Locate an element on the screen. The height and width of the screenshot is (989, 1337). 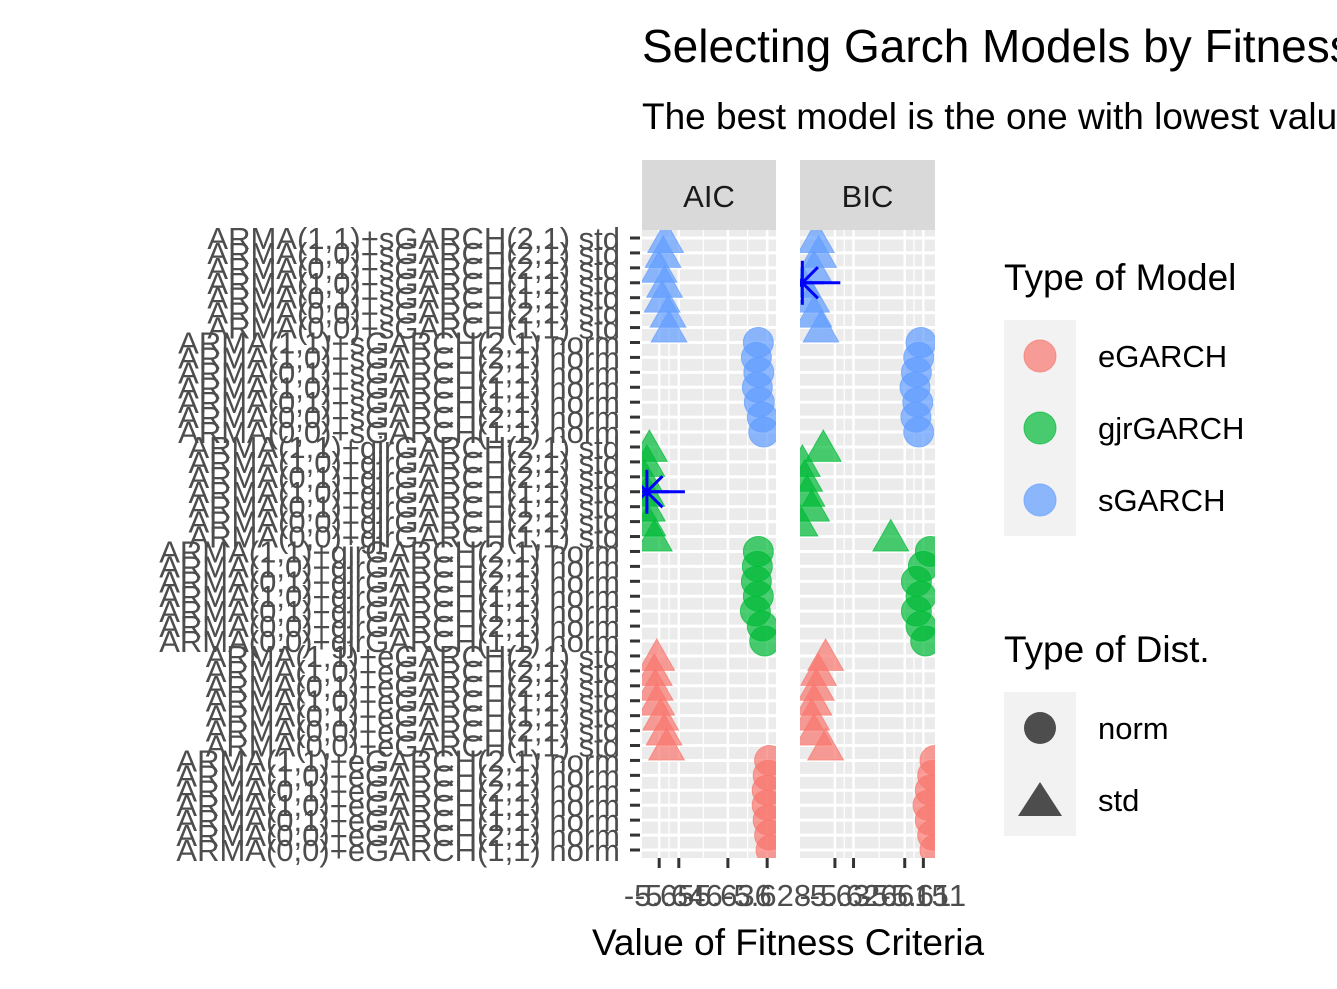
y-tick-label: ARMA(0,0)+eGARCH(1,1) norm is located at coordinates (398, 850).